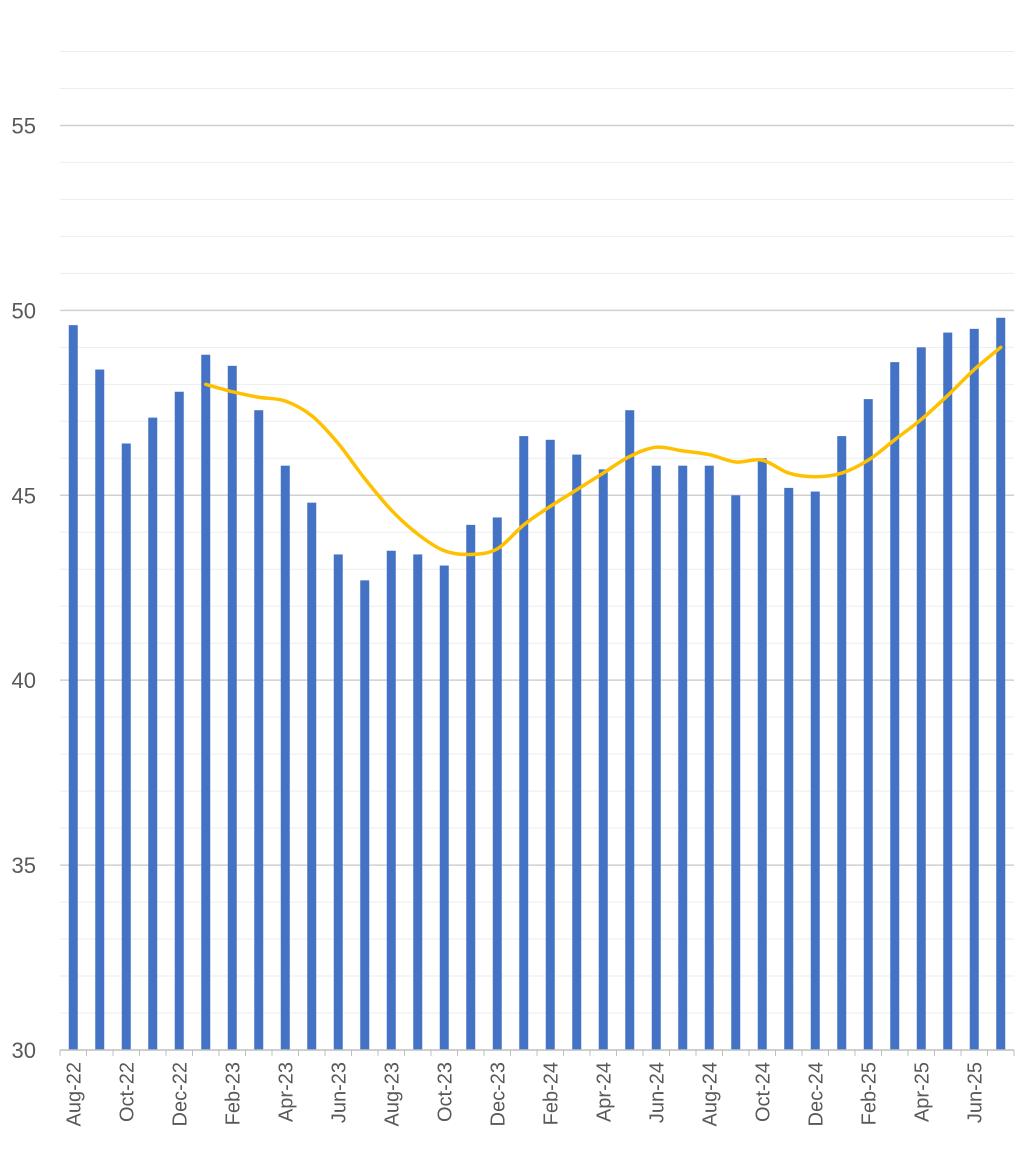 Image resolution: width=1032 pixels, height=1153 pixels. What do you see at coordinates (922, 1092) in the screenshot?
I see `x-tick-label: Apr-25` at bounding box center [922, 1092].